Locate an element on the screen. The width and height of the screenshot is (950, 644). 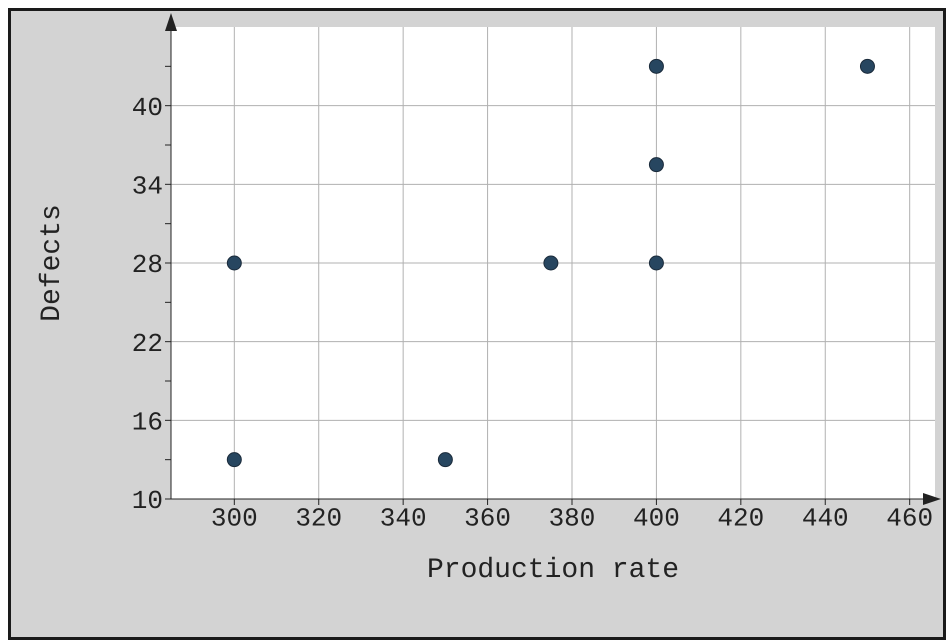
y-tick-label: 28 is located at coordinates (147, 265).